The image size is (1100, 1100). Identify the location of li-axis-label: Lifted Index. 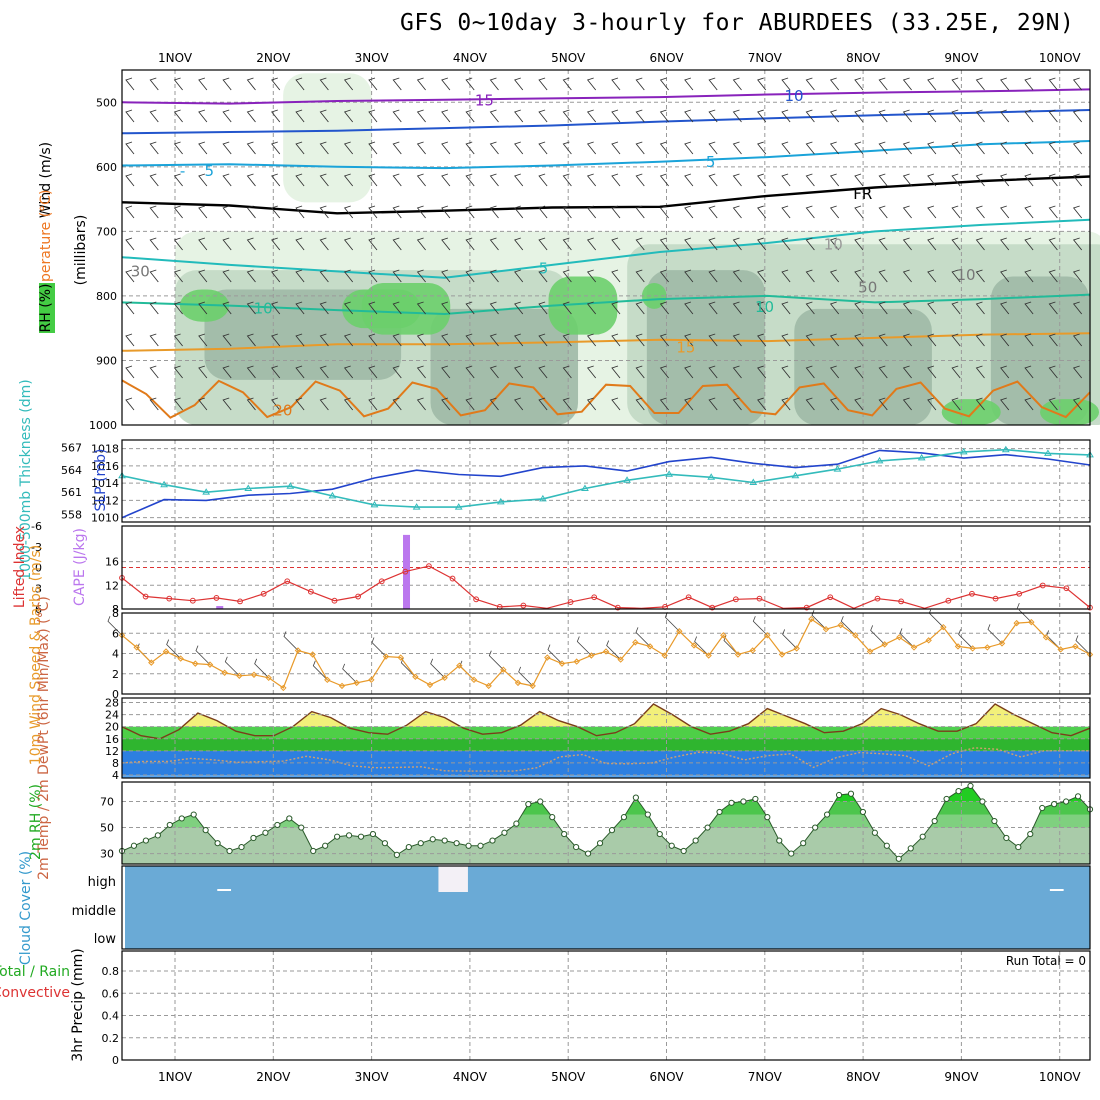
(20, 567).